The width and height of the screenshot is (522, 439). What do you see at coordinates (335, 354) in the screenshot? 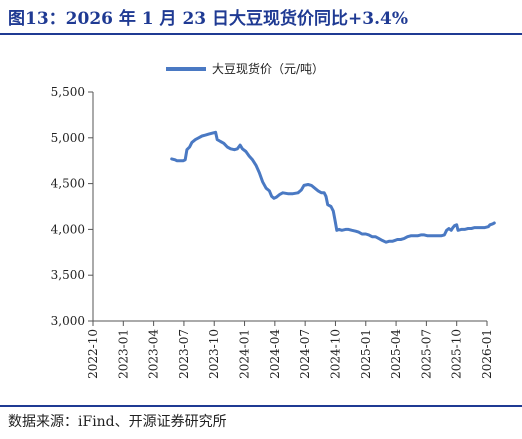
I see `x-tick-label: 2024-10` at bounding box center [335, 354].